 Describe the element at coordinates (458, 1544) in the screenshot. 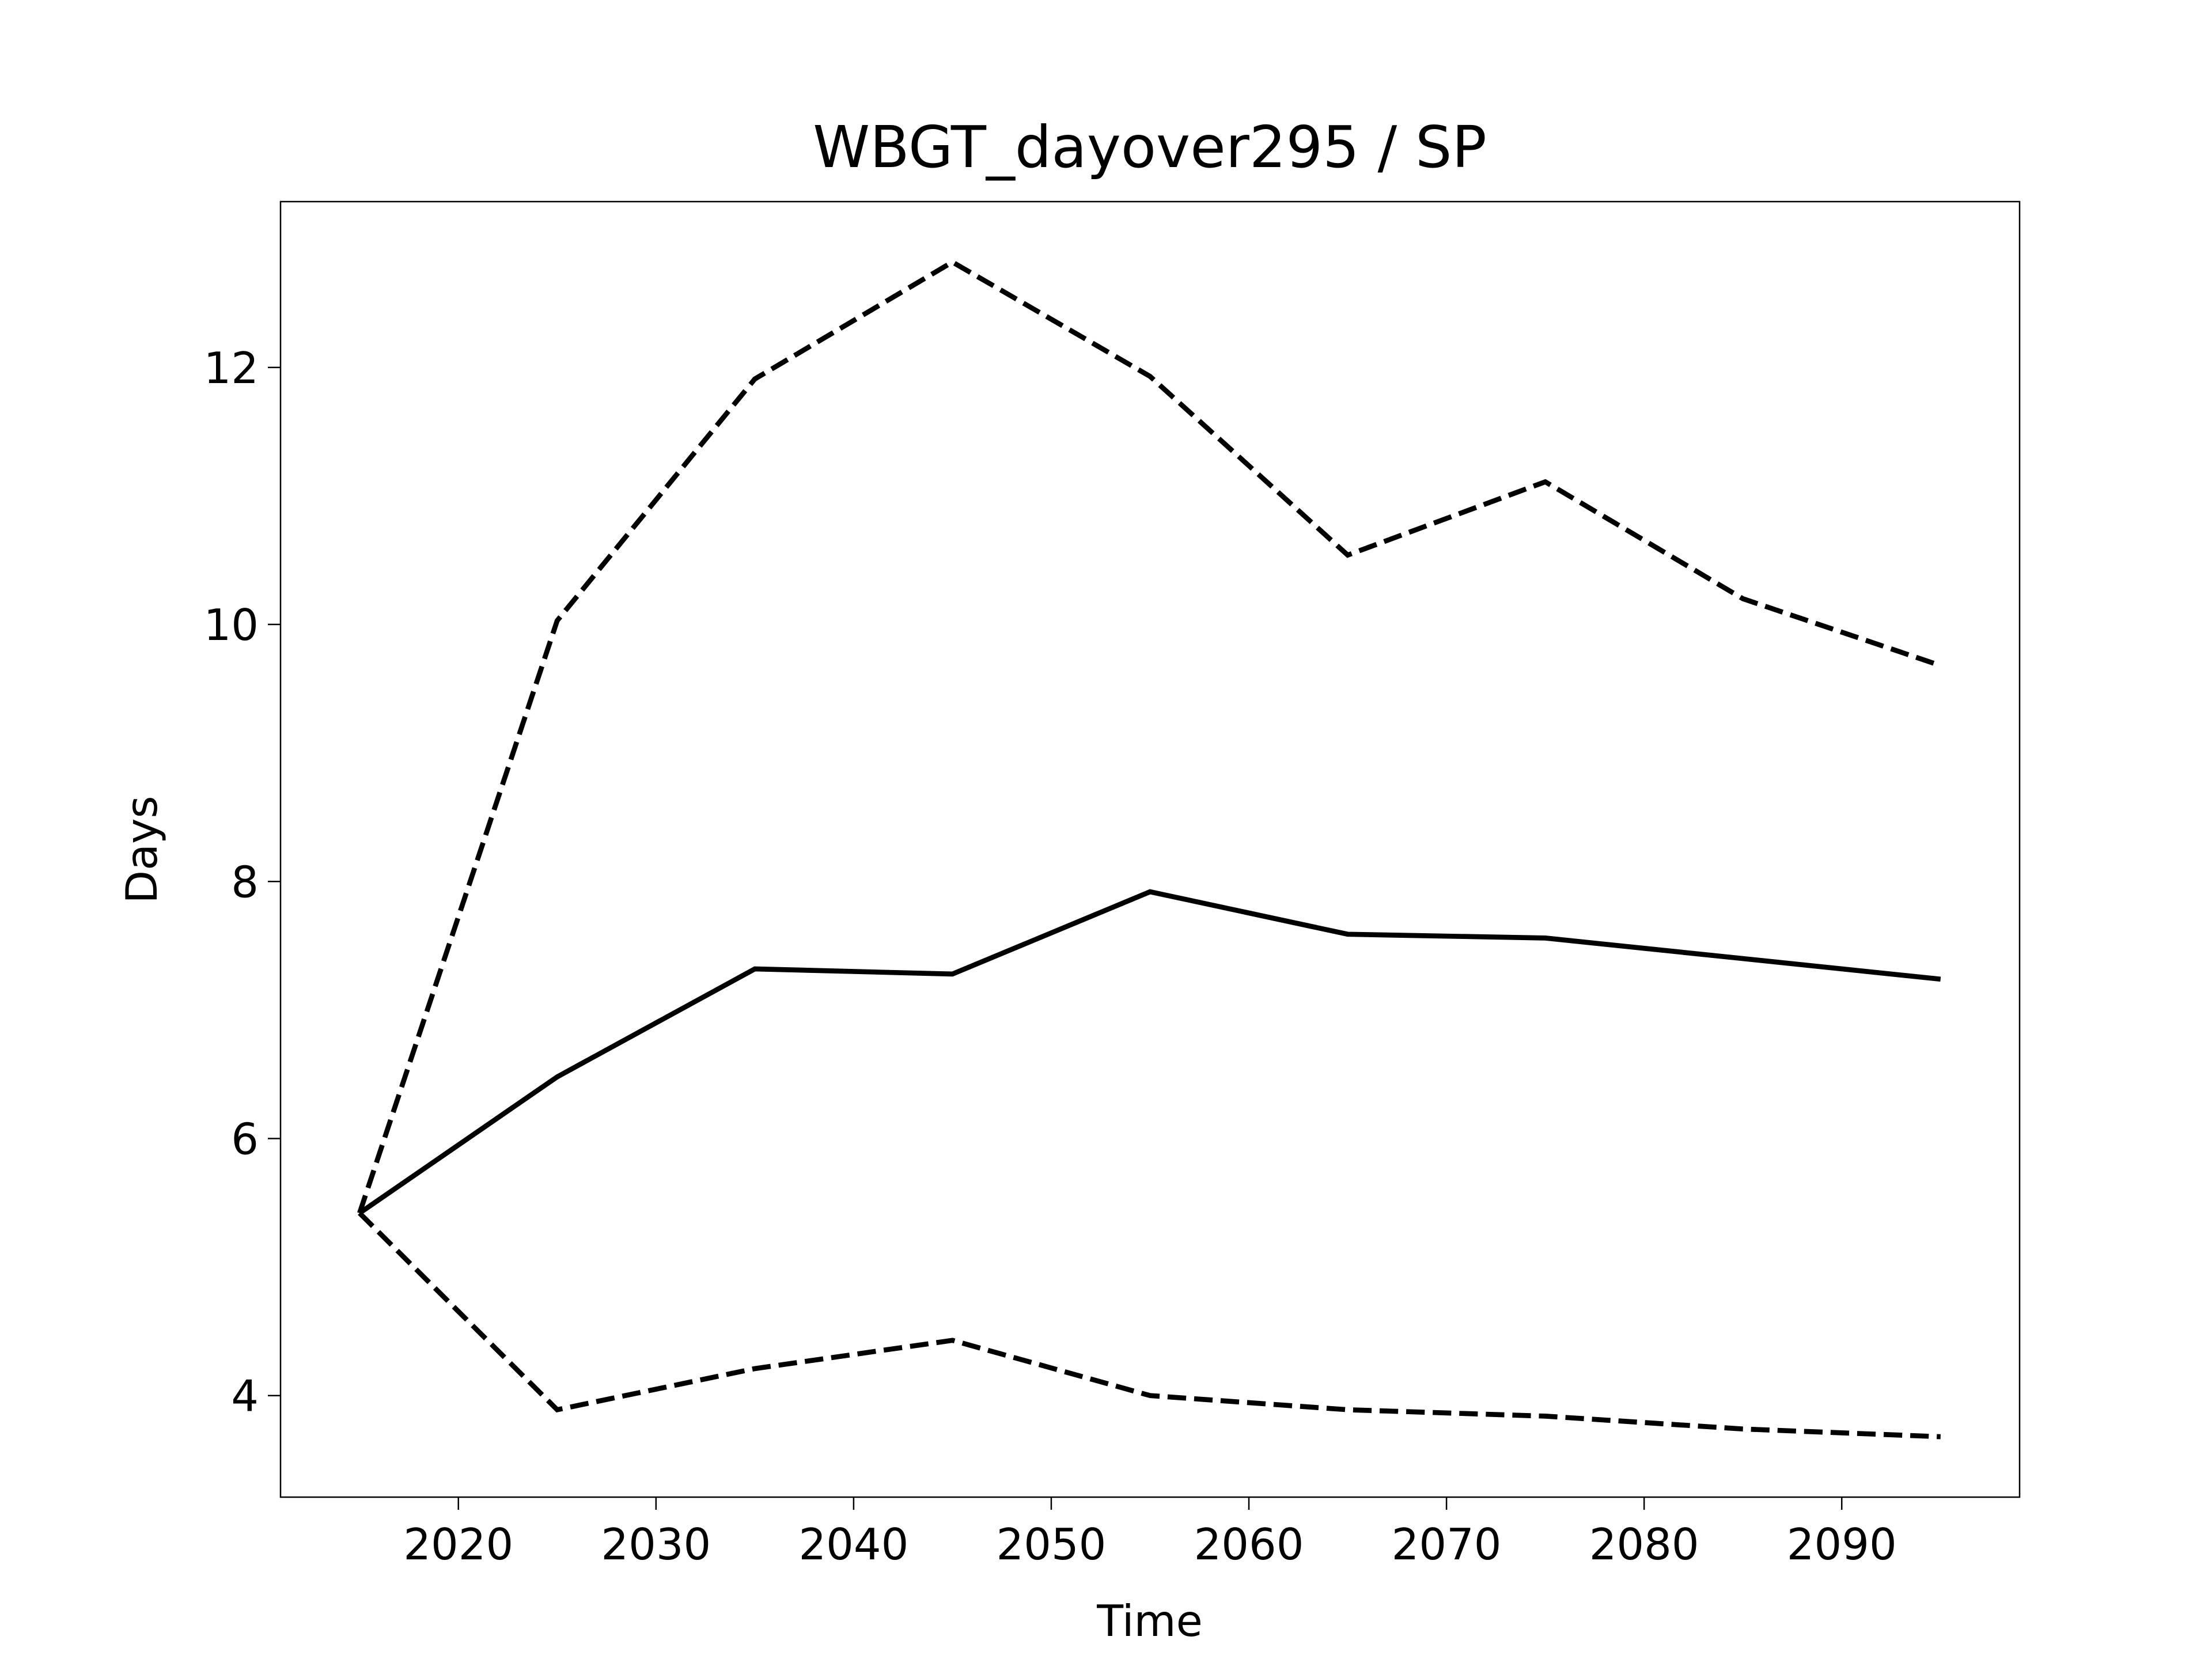

I see `x-tick-label: 2020` at that location.